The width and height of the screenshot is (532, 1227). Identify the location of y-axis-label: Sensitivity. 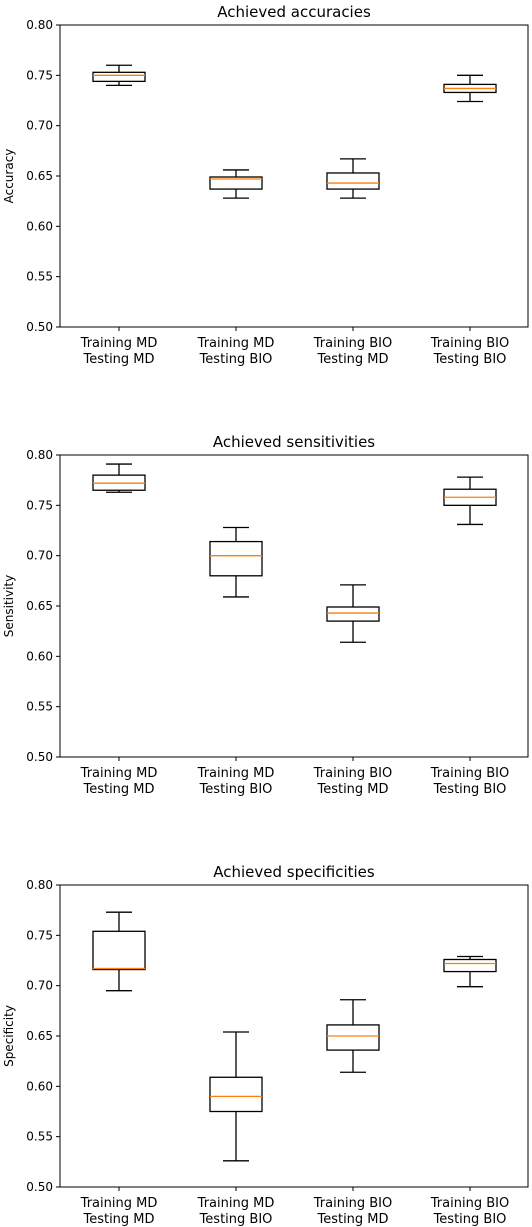
(9, 606).